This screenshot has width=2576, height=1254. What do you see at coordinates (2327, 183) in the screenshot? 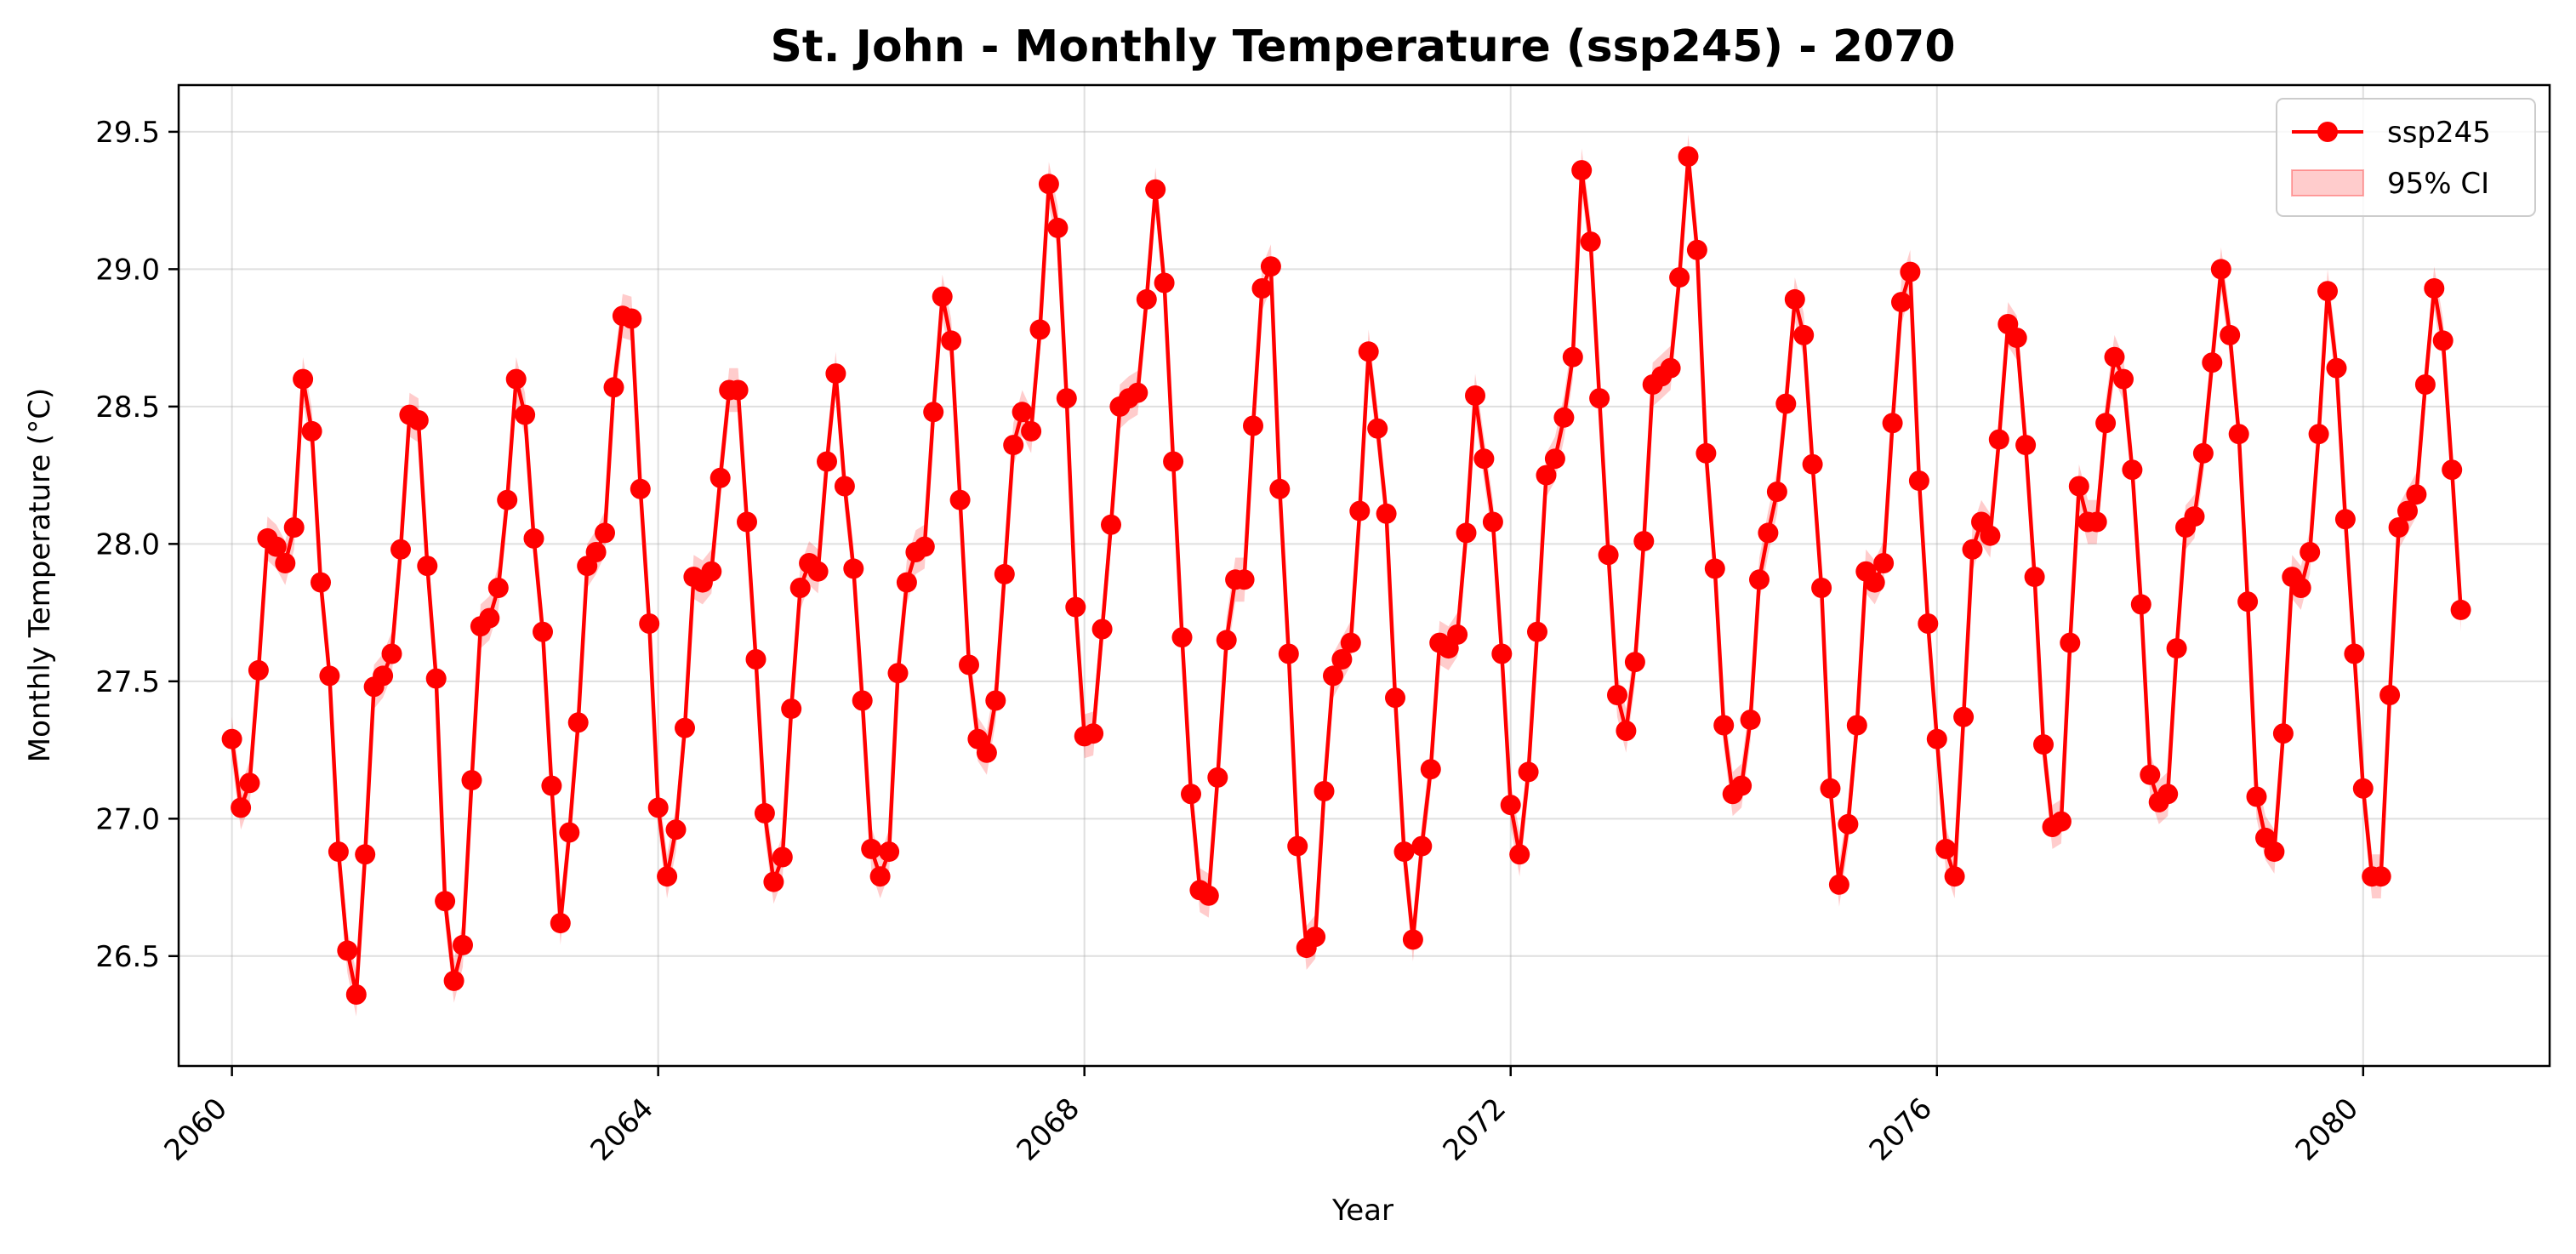
I see `legend-ci-swatch` at bounding box center [2327, 183].